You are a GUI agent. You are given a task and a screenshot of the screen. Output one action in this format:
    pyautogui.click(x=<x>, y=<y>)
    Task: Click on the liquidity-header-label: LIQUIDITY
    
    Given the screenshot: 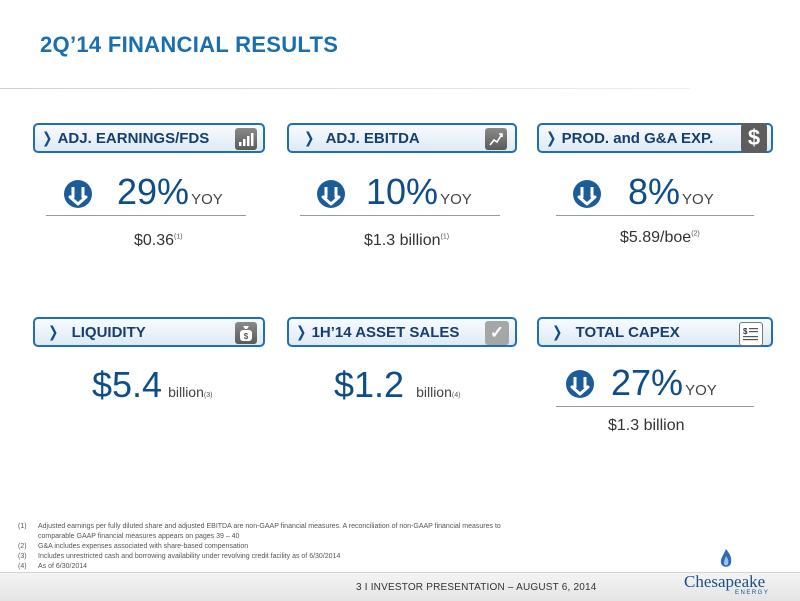 What is the action you would take?
    pyautogui.click(x=108, y=332)
    